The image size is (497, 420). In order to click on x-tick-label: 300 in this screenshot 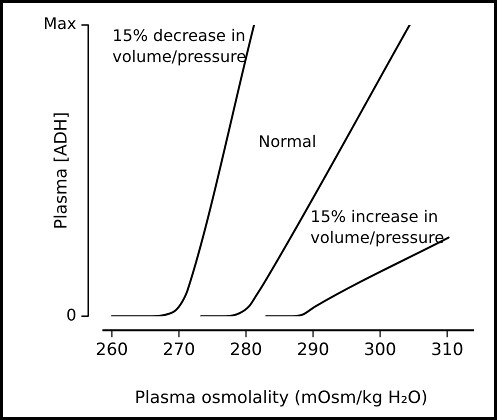, I will do `click(380, 350)`.